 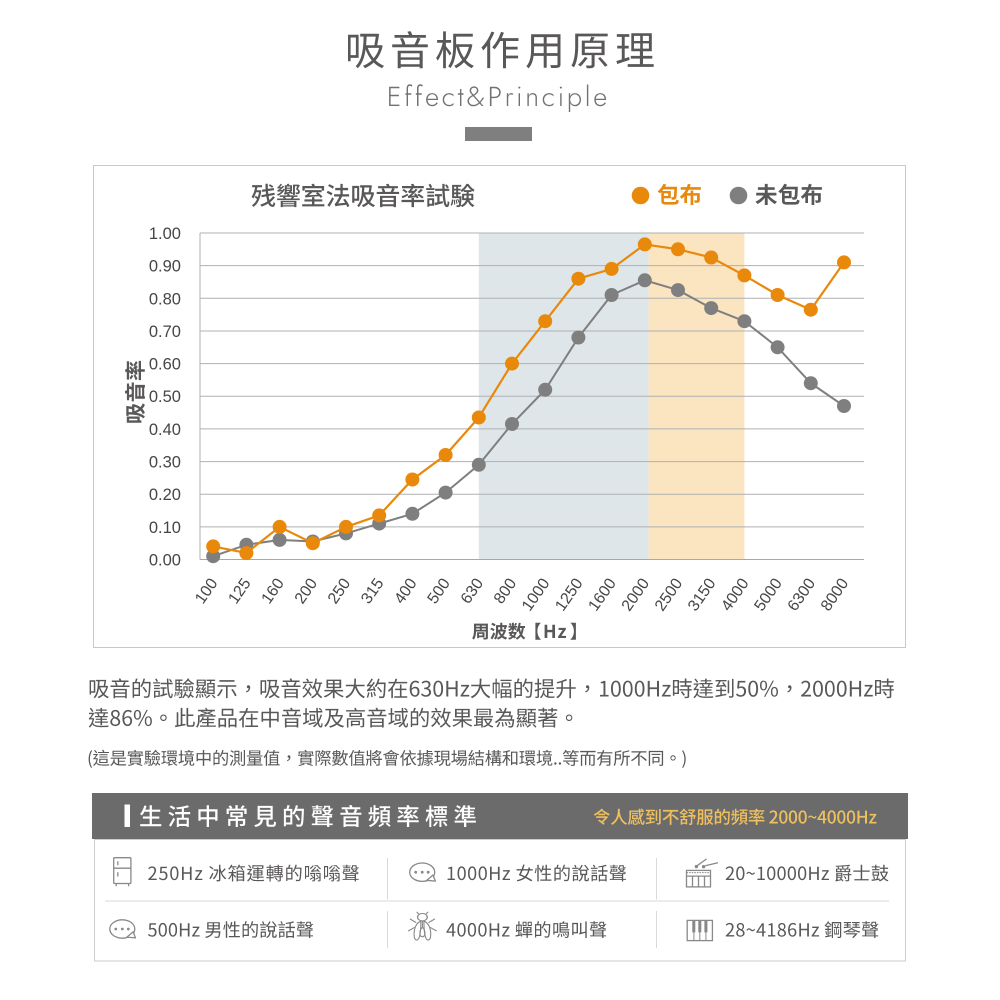 What do you see at coordinates (206, 591) in the screenshot?
I see `svg-text: 100` at bounding box center [206, 591].